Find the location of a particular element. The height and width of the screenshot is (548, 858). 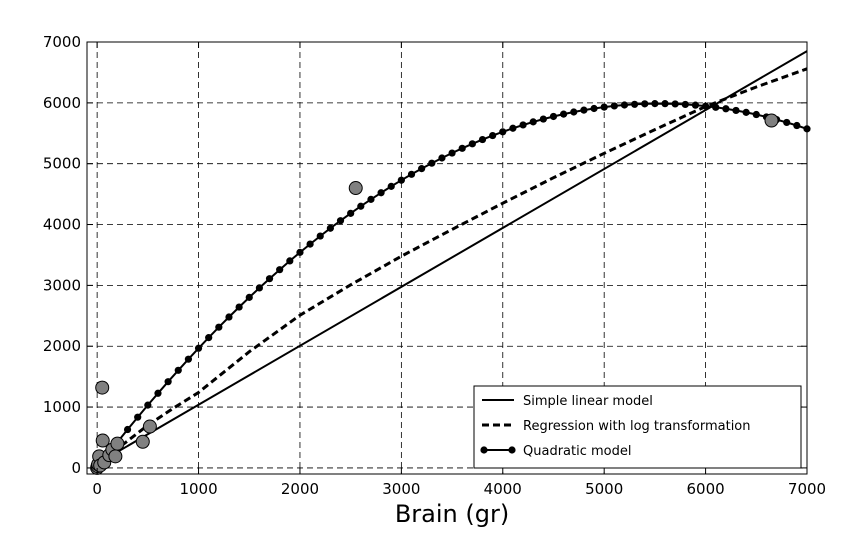

legend-label-quadratic-model: Quadratic model is located at coordinates (577, 451).